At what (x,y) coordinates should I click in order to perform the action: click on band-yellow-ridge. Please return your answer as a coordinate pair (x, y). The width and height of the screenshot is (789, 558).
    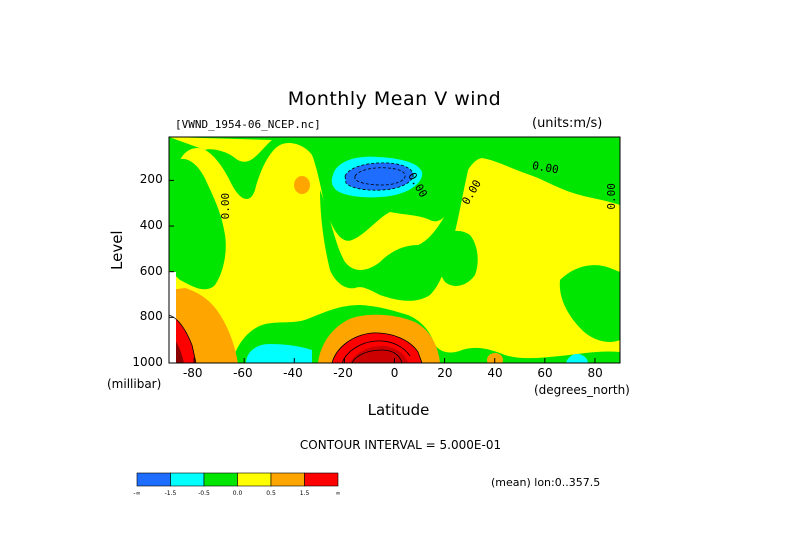
    Looking at the image, I should click on (220, 149).